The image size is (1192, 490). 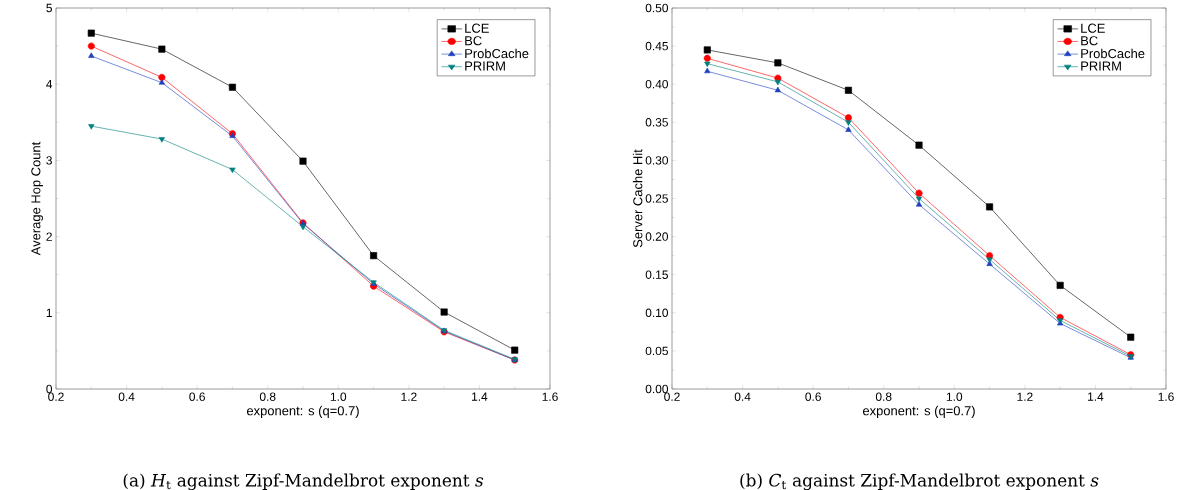 I want to click on y-tick-label: 3, so click(x=49, y=160).